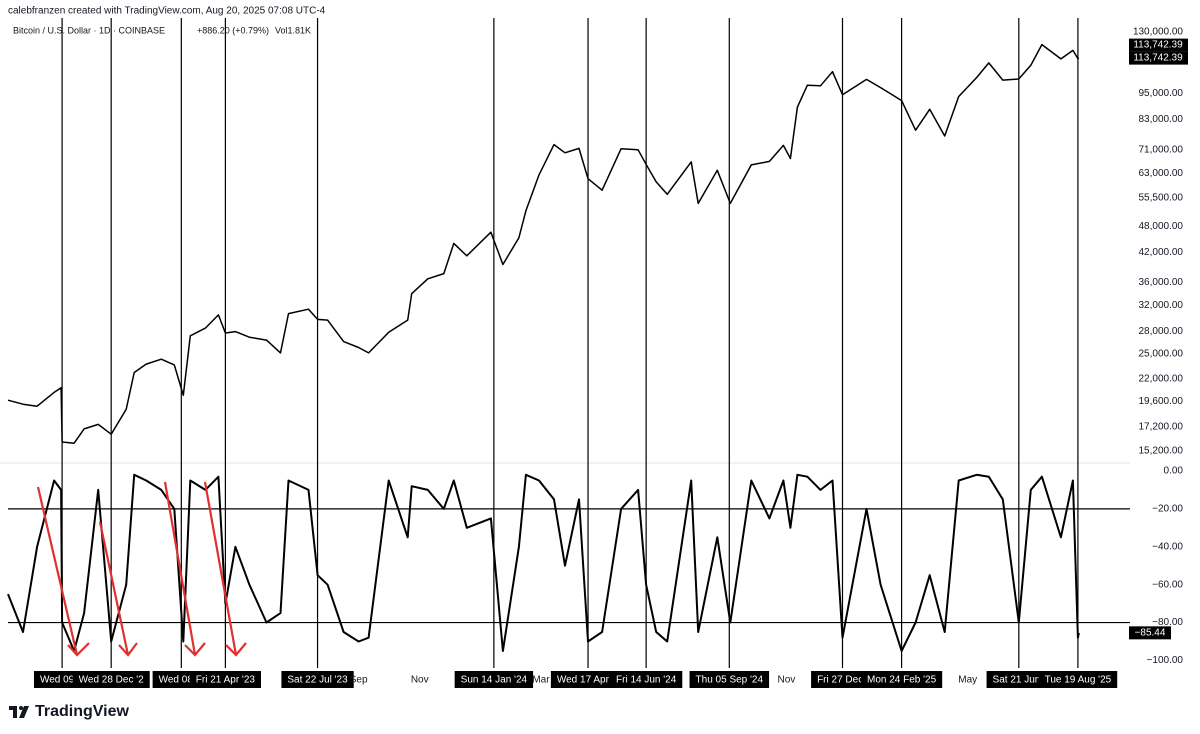 The width and height of the screenshot is (1200, 734). What do you see at coordinates (967, 680) in the screenshot?
I see `x-tick-label: May` at bounding box center [967, 680].